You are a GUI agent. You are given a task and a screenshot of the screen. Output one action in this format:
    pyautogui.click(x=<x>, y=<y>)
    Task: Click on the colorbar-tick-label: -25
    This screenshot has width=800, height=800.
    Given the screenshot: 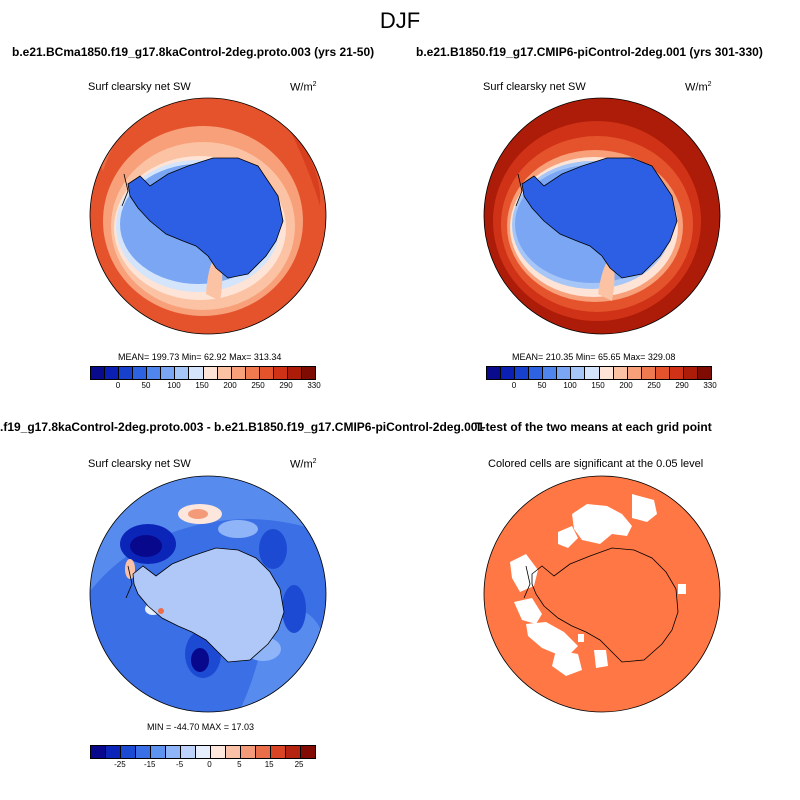 What is the action you would take?
    pyautogui.click(x=120, y=764)
    